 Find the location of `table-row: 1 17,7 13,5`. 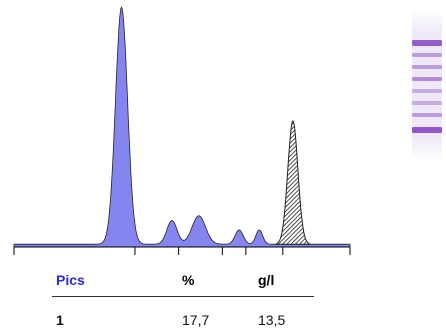

table-row: 1 17,7 13,5 is located at coordinates (183, 311).